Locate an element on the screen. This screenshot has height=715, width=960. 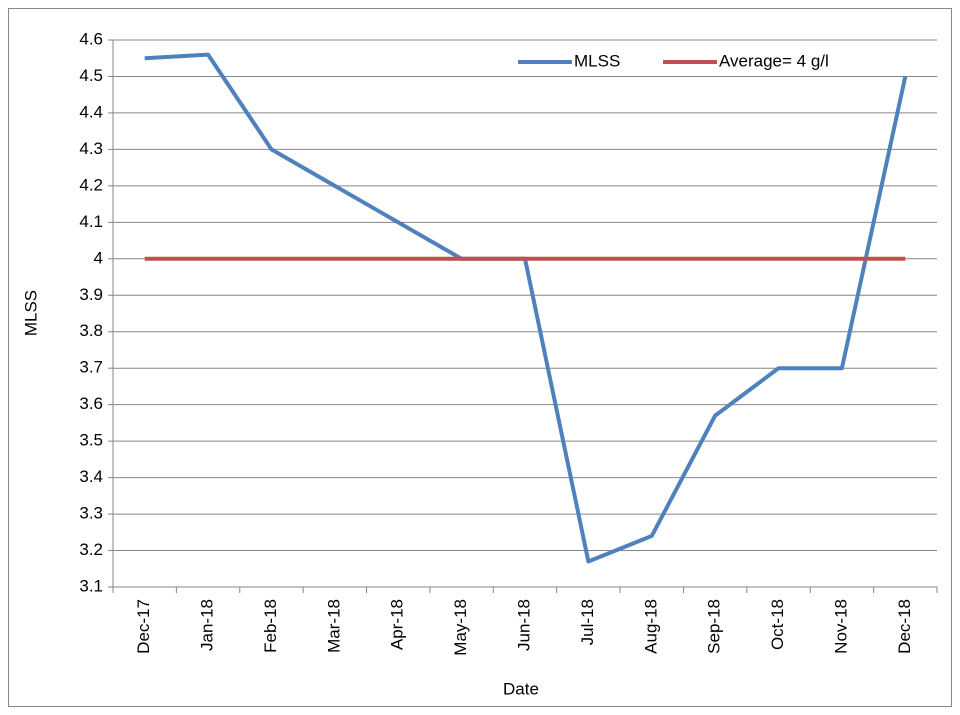
x-axis-title: Date is located at coordinates (521, 688).